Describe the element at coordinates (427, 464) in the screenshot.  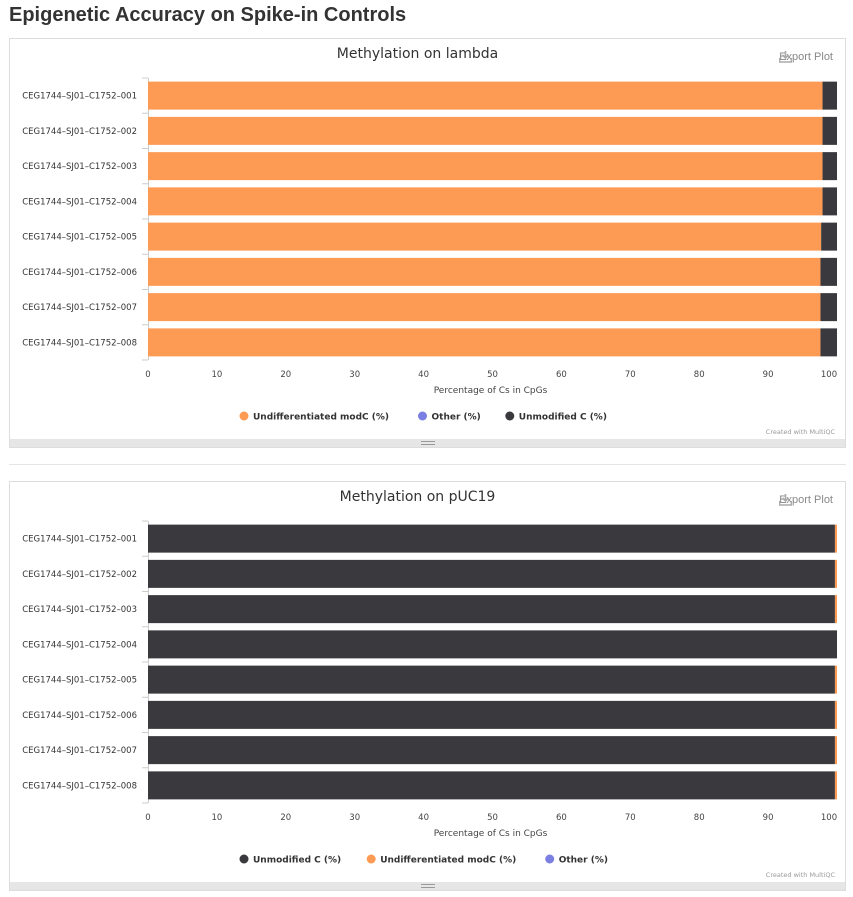
I see `section-divider` at that location.